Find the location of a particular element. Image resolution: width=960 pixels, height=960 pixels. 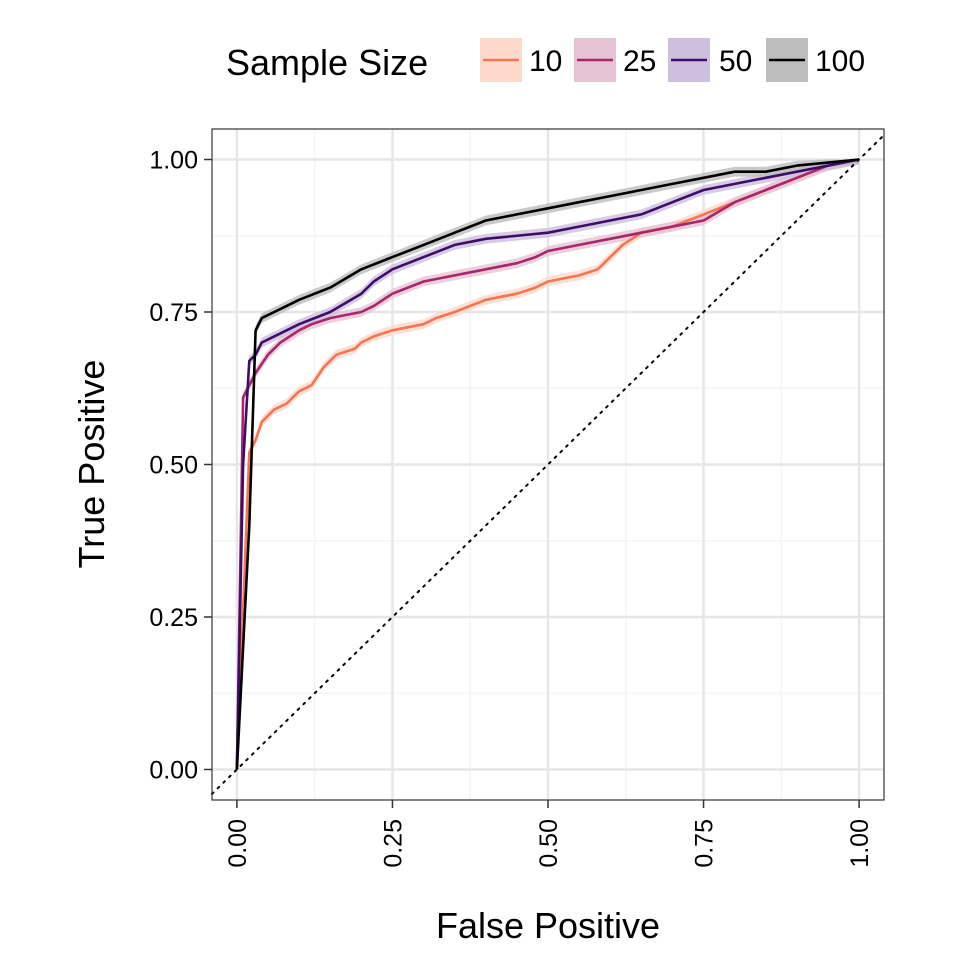

y-tick-label: 0.75 is located at coordinates (173, 313).